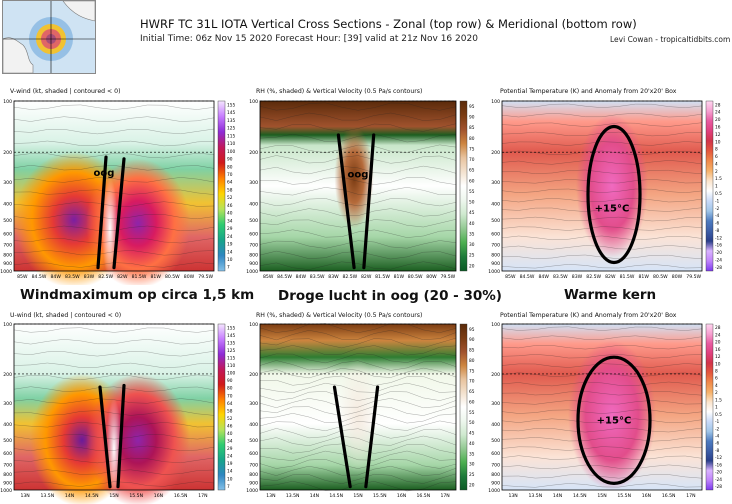 This screenshot has height=504, width=732. I want to click on caption-warm-core: Warme kern, so click(610, 295).